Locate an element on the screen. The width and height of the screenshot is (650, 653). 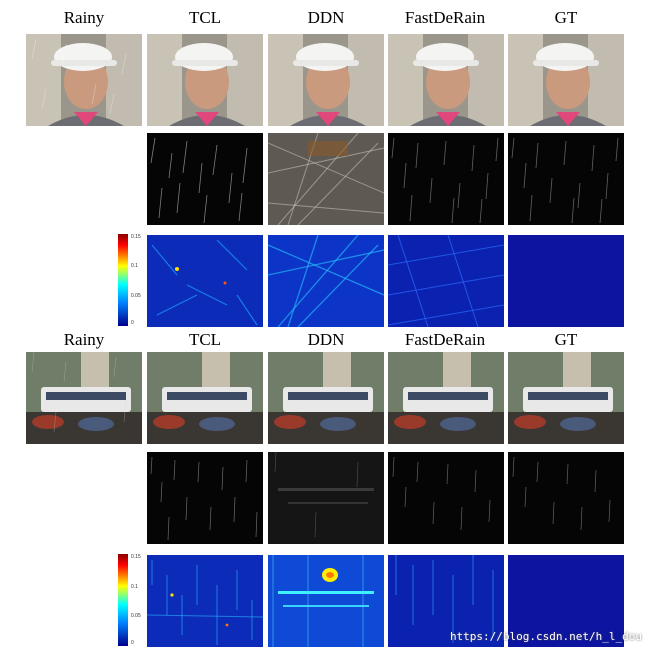
header-fastderain-2: FastDeRain is located at coordinates (445, 339).